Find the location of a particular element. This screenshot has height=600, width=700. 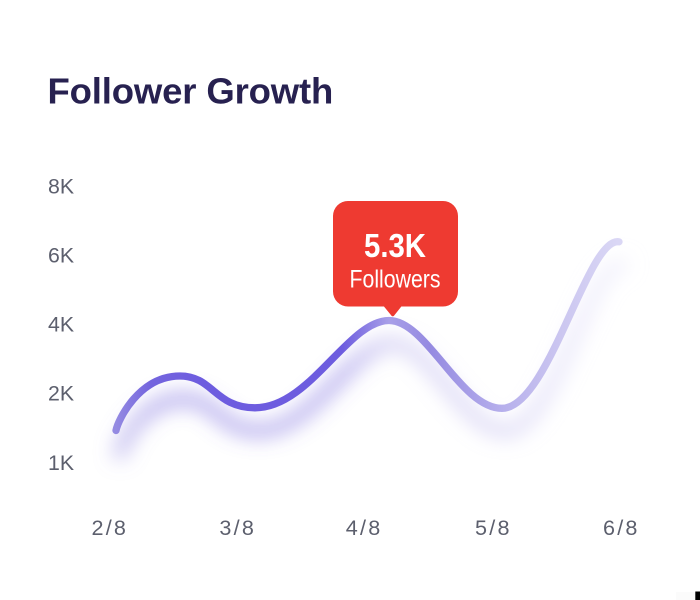

svg-text: 4/8 is located at coordinates (363, 527).